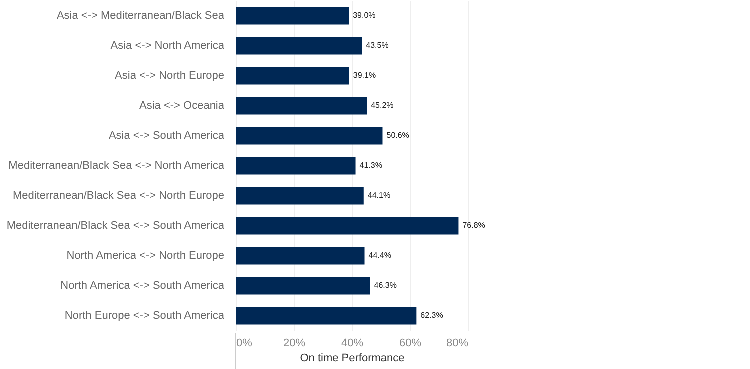  Describe the element at coordinates (398, 135) in the screenshot. I see `data-label: 50.6%` at that location.